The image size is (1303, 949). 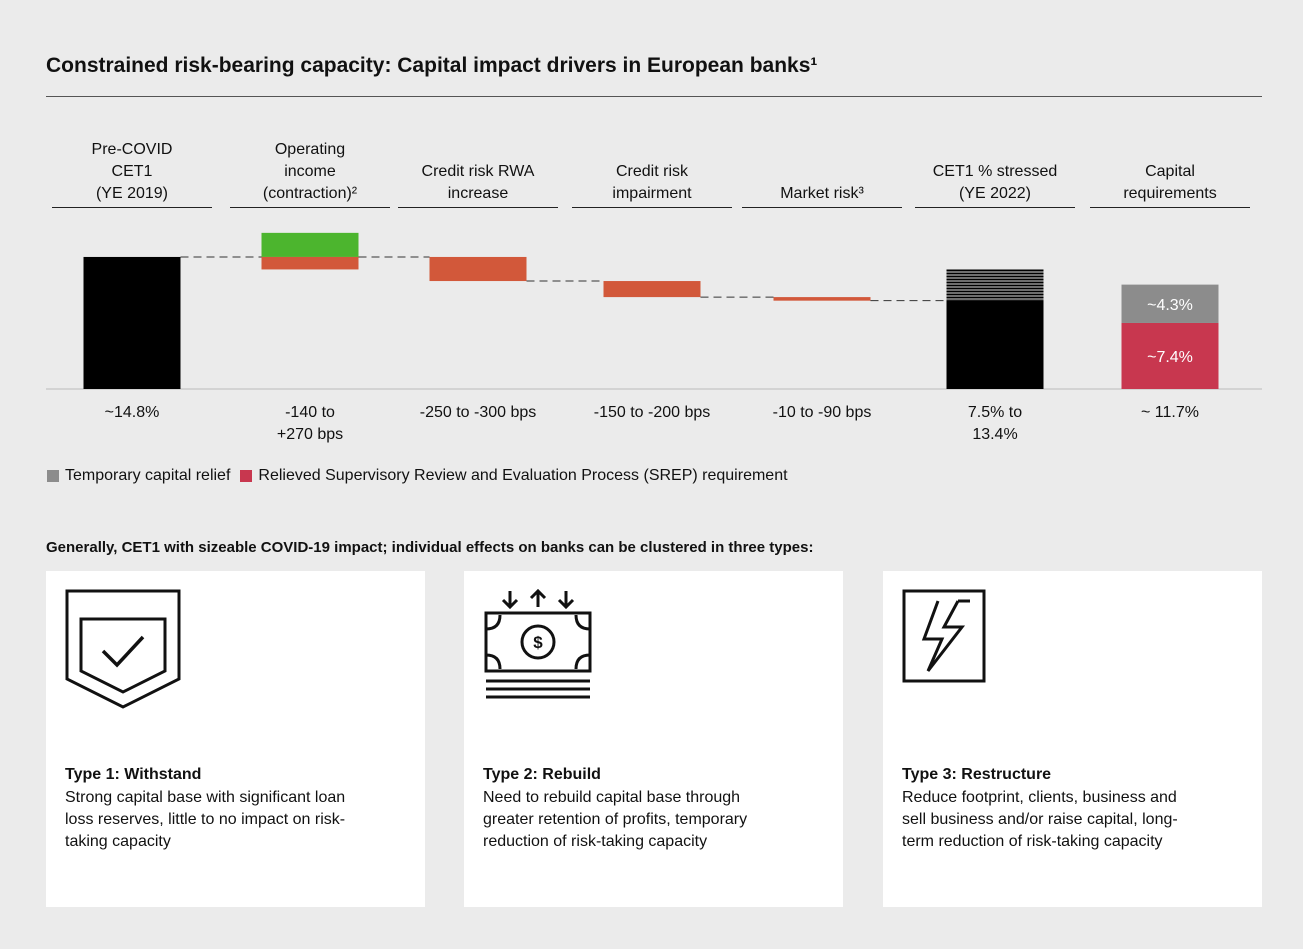 What do you see at coordinates (1170, 412) in the screenshot?
I see `range-label: ~ 11.7%` at bounding box center [1170, 412].